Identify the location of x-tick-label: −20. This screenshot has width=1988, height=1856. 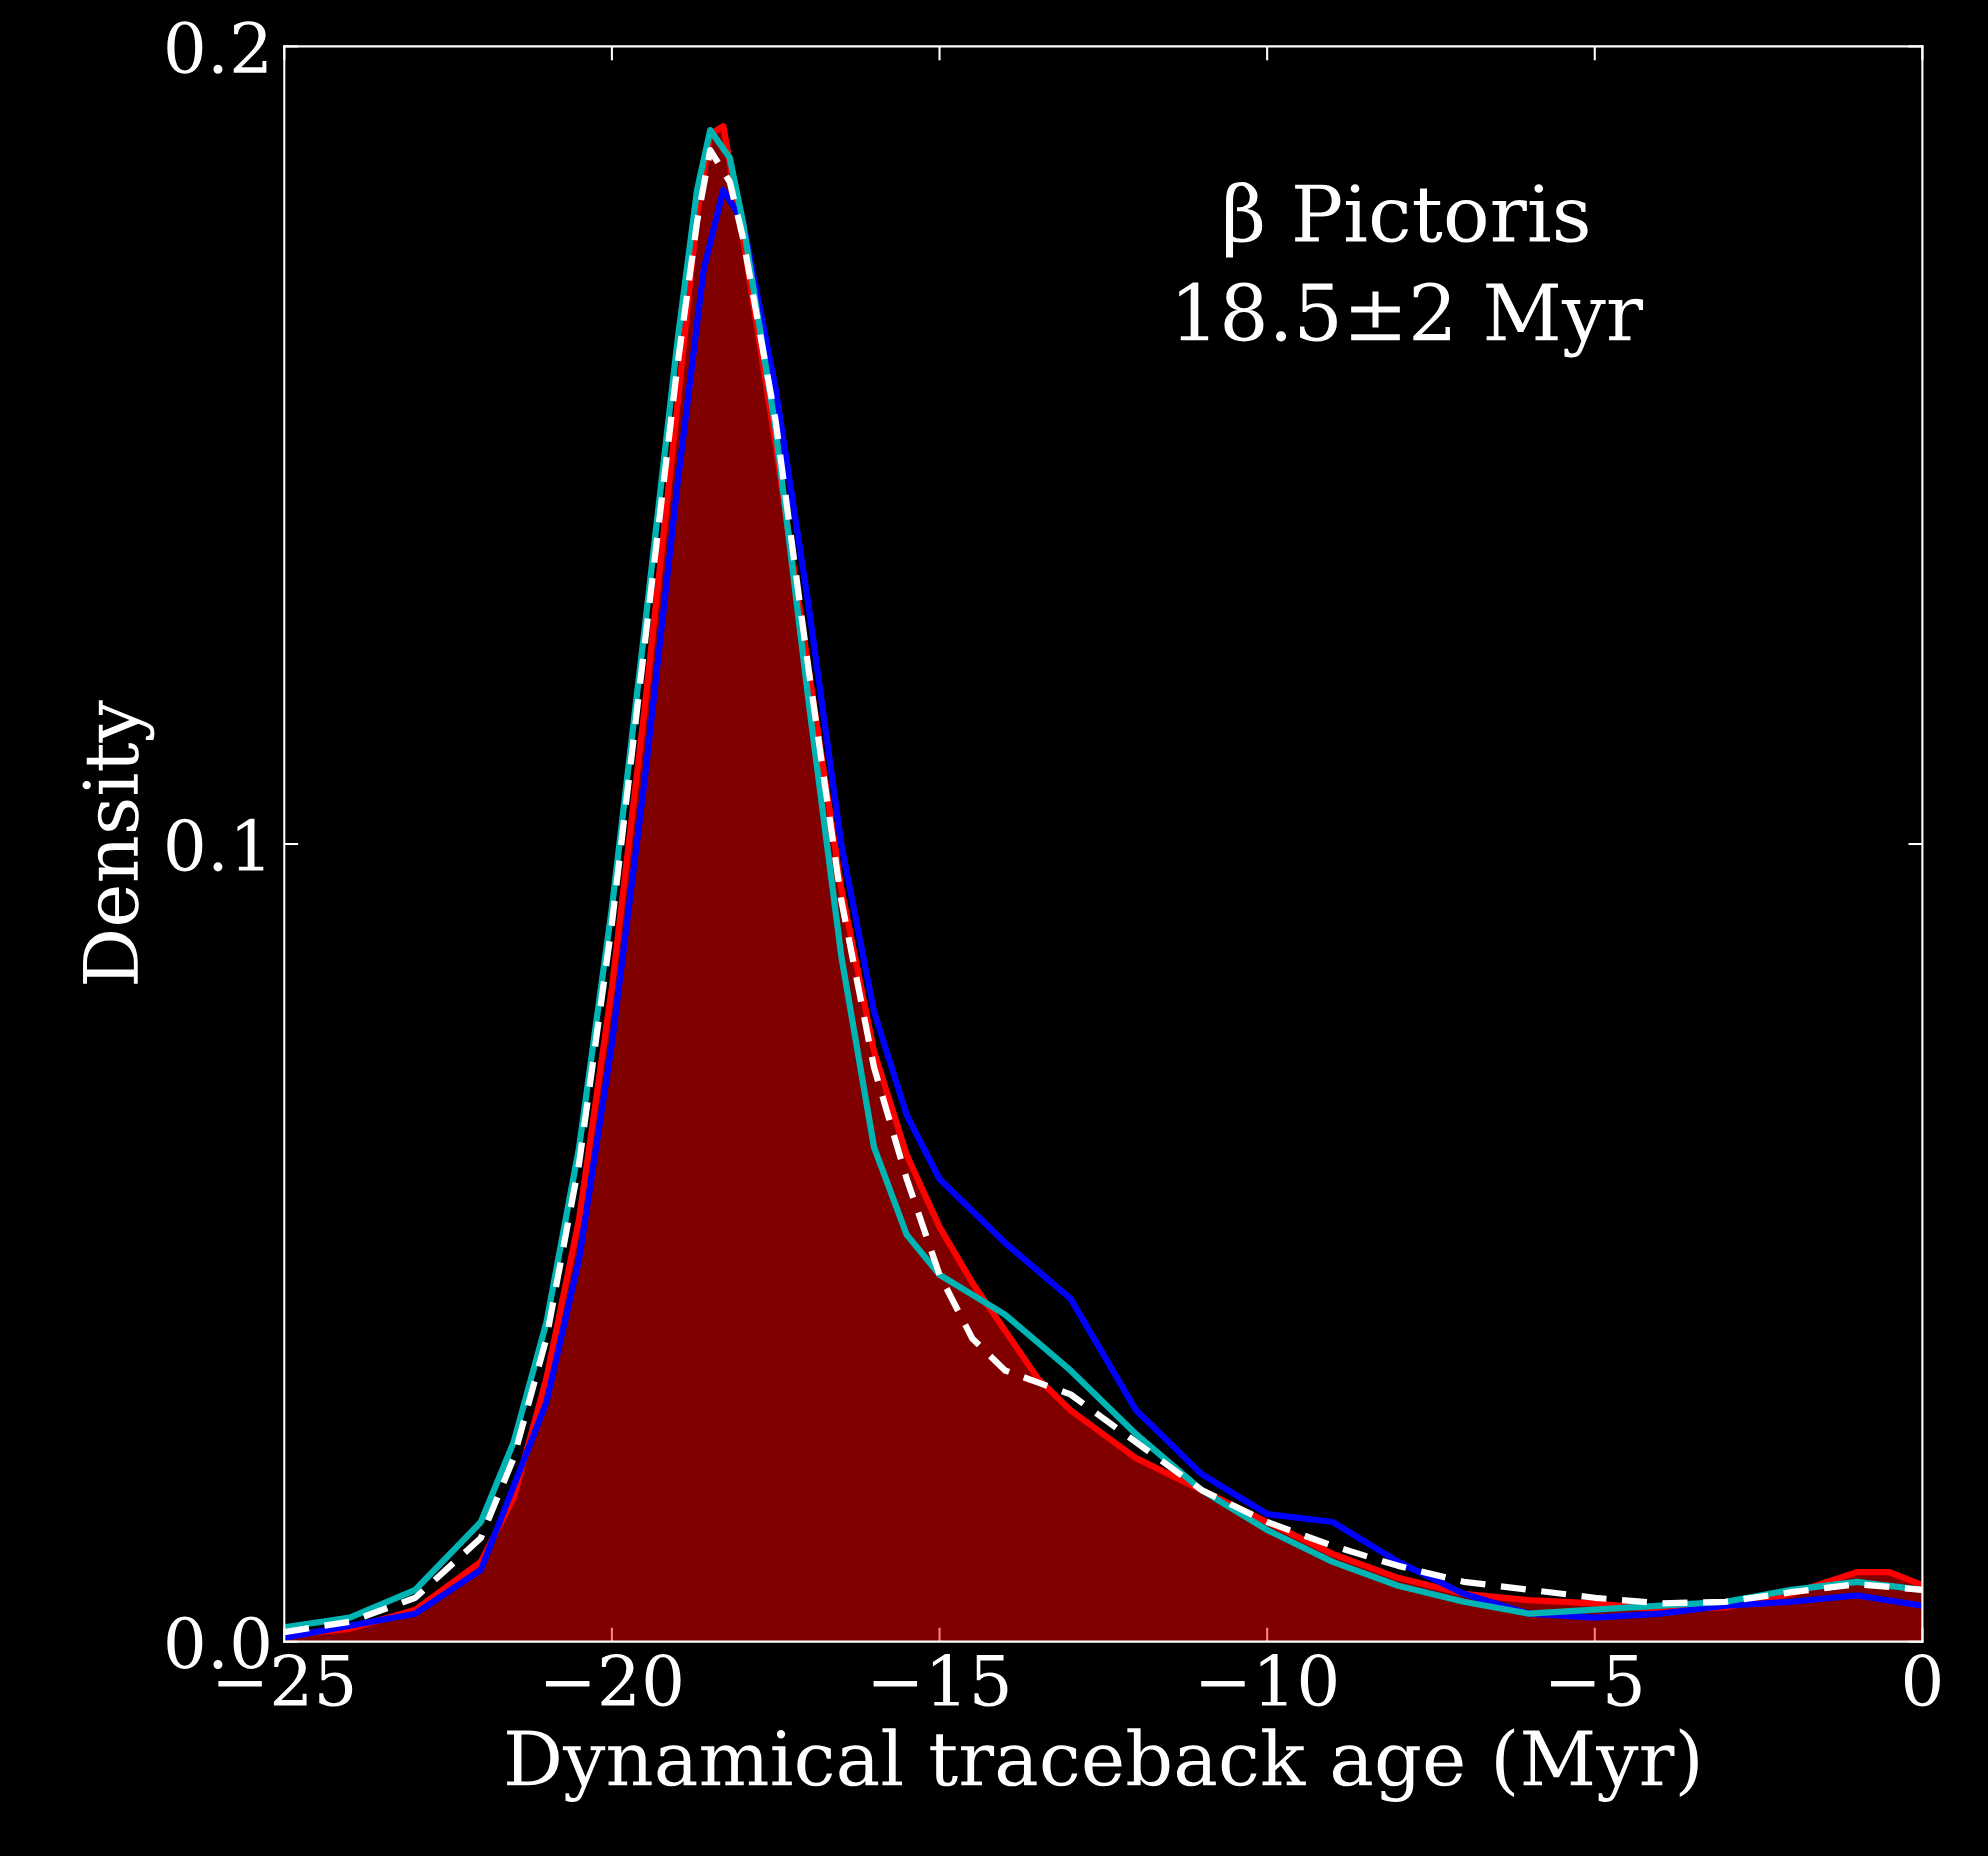
(613, 1680).